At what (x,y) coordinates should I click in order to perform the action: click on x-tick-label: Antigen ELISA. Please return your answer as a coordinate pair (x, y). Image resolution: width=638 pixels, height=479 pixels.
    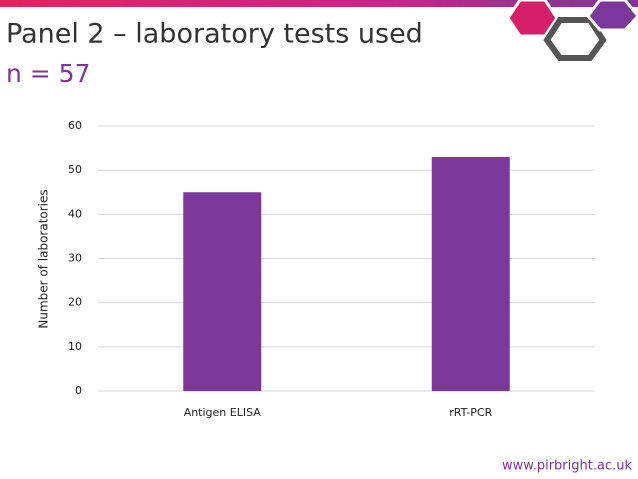
    Looking at the image, I should click on (223, 412).